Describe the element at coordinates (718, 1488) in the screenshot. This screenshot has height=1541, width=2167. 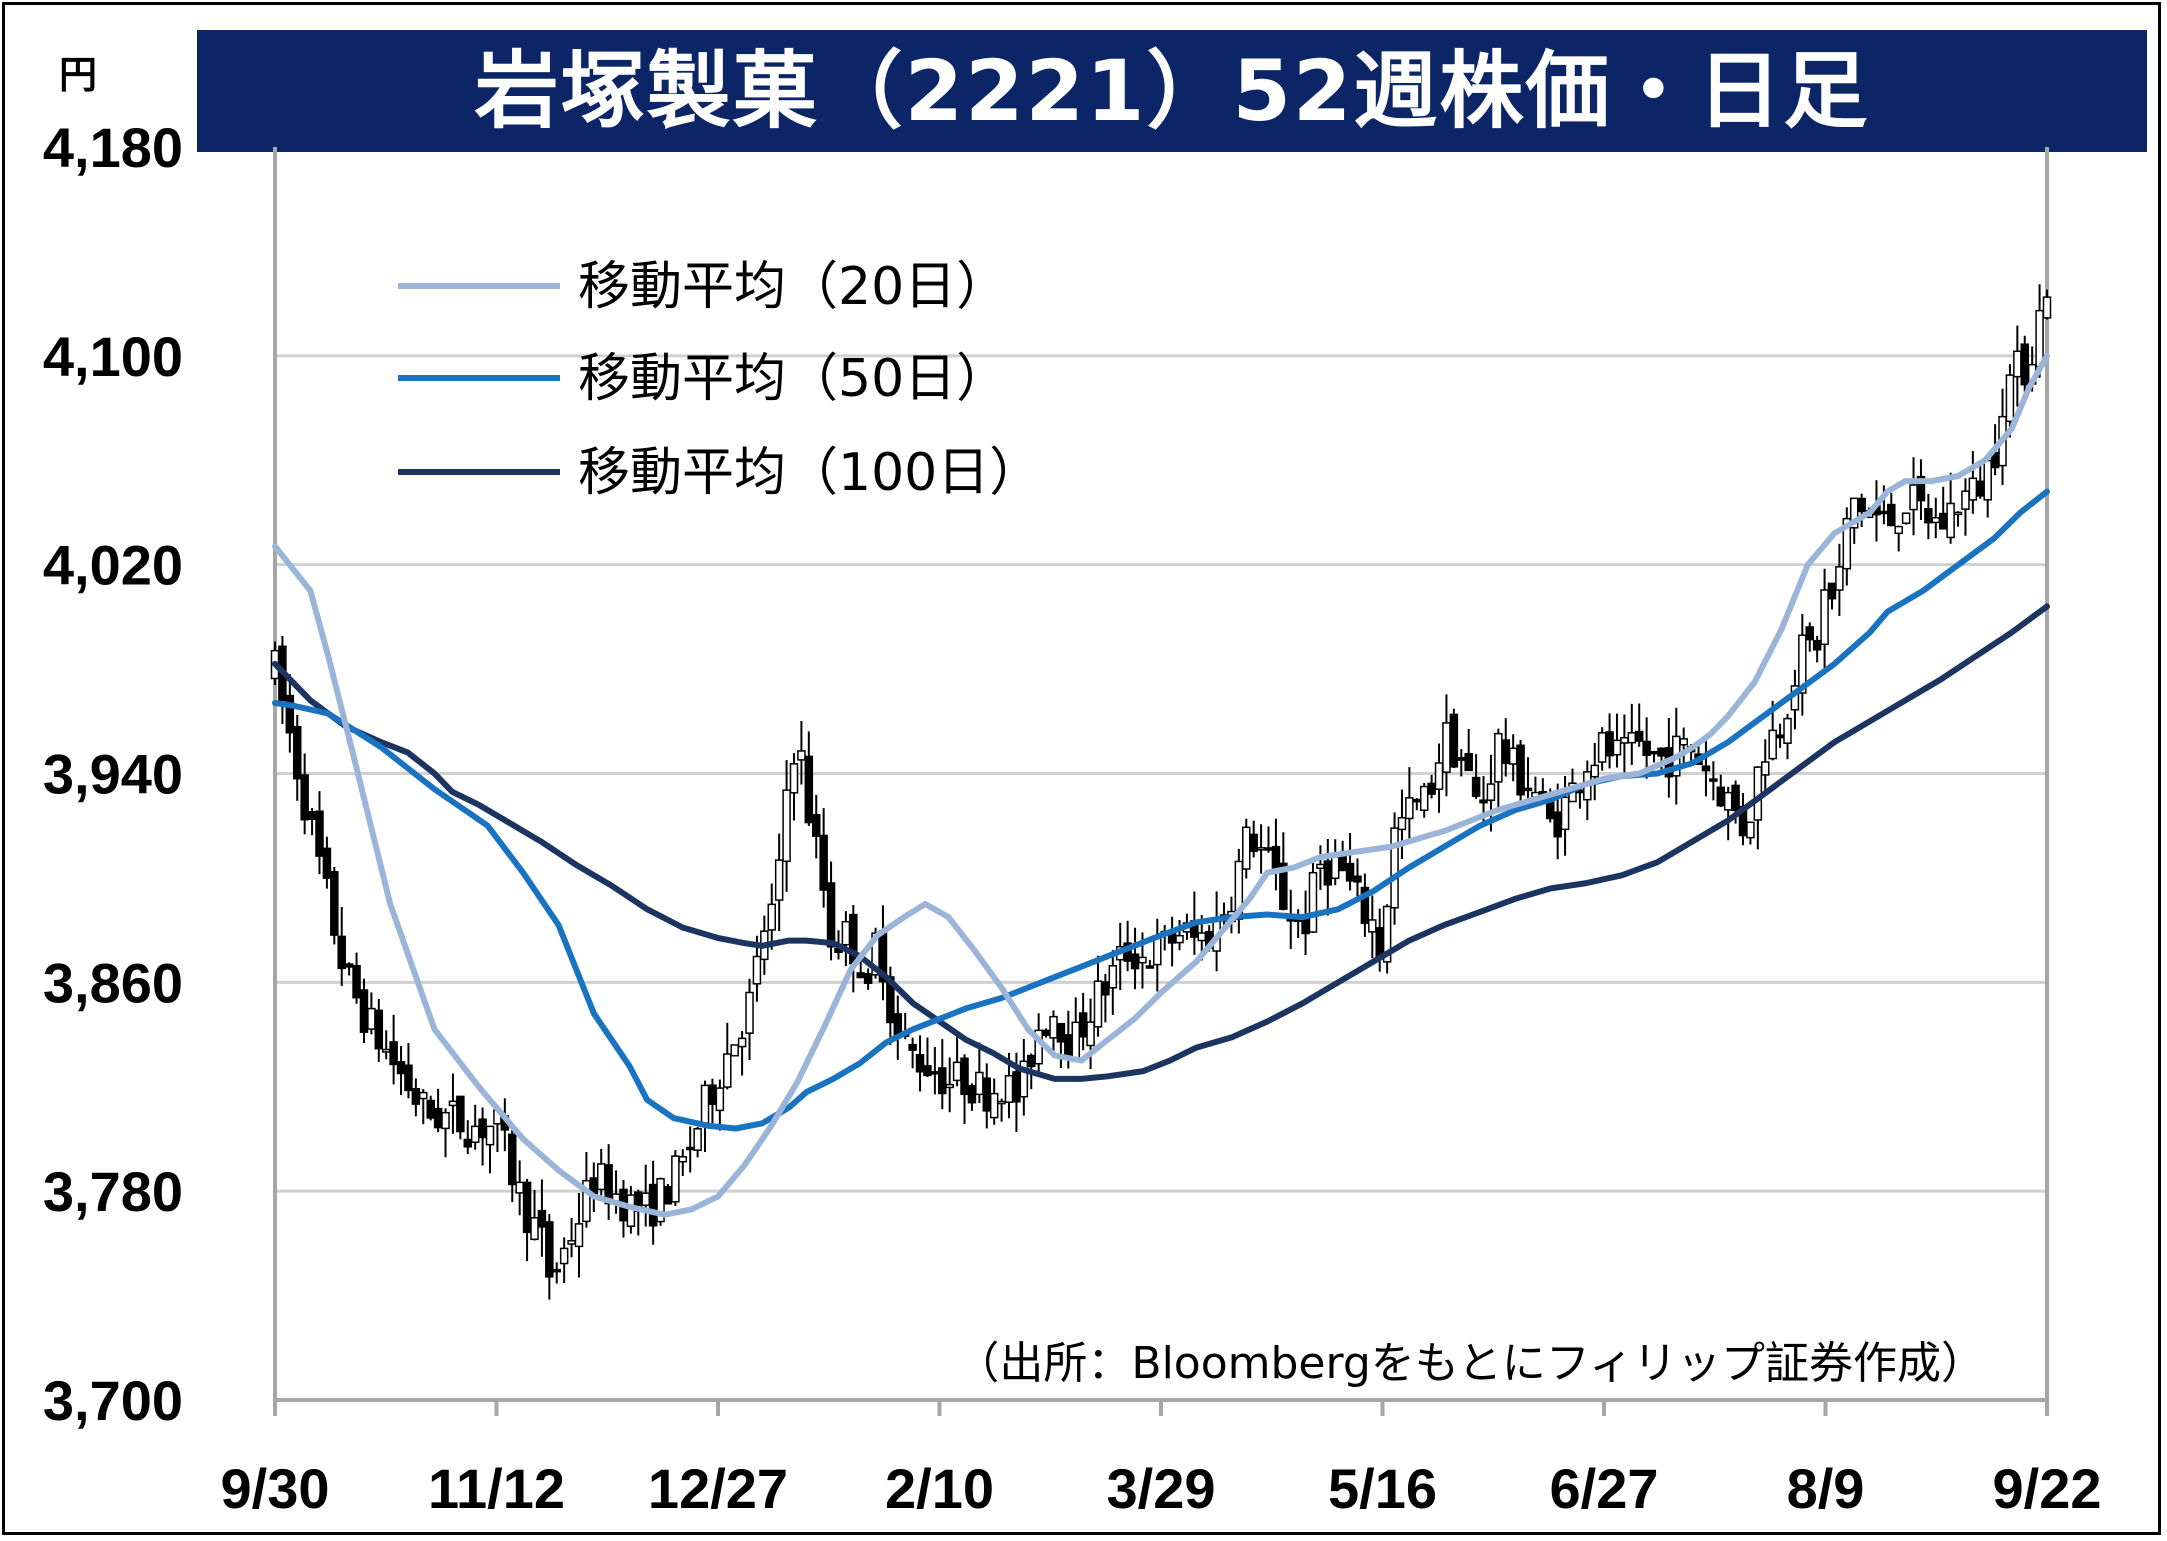
I see `x-tick-label: 12/27` at that location.